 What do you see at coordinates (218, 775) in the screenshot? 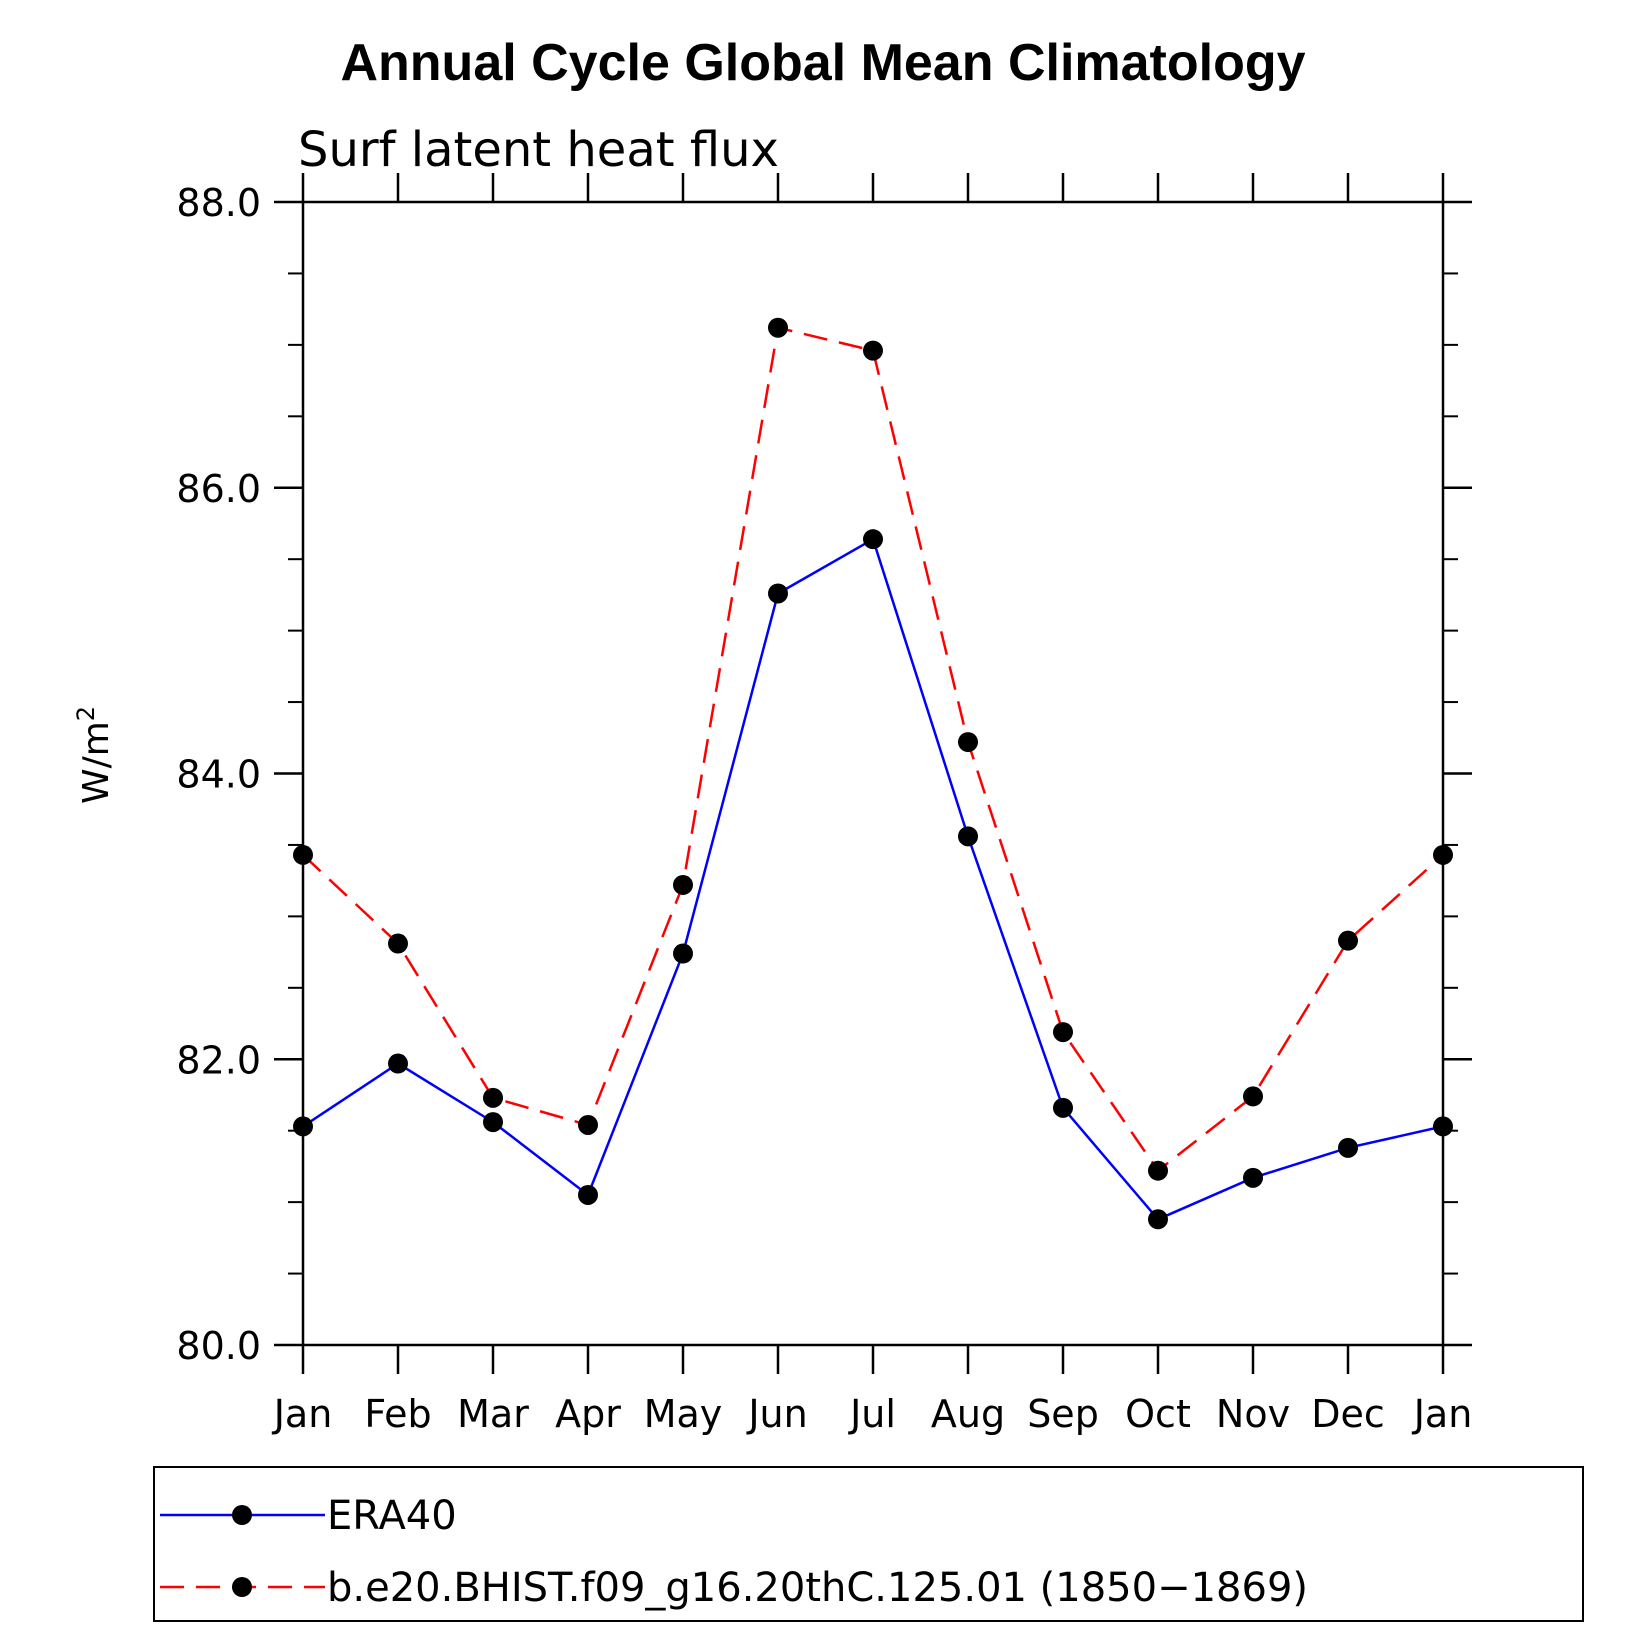
I see `y-tick-label: 84.0` at bounding box center [218, 775].